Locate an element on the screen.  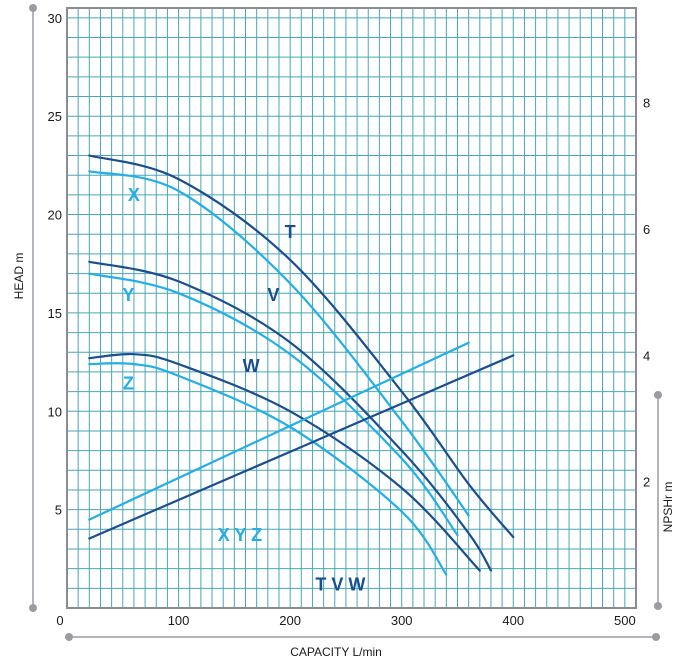
y-tick-label: 5 is located at coordinates (58, 510).